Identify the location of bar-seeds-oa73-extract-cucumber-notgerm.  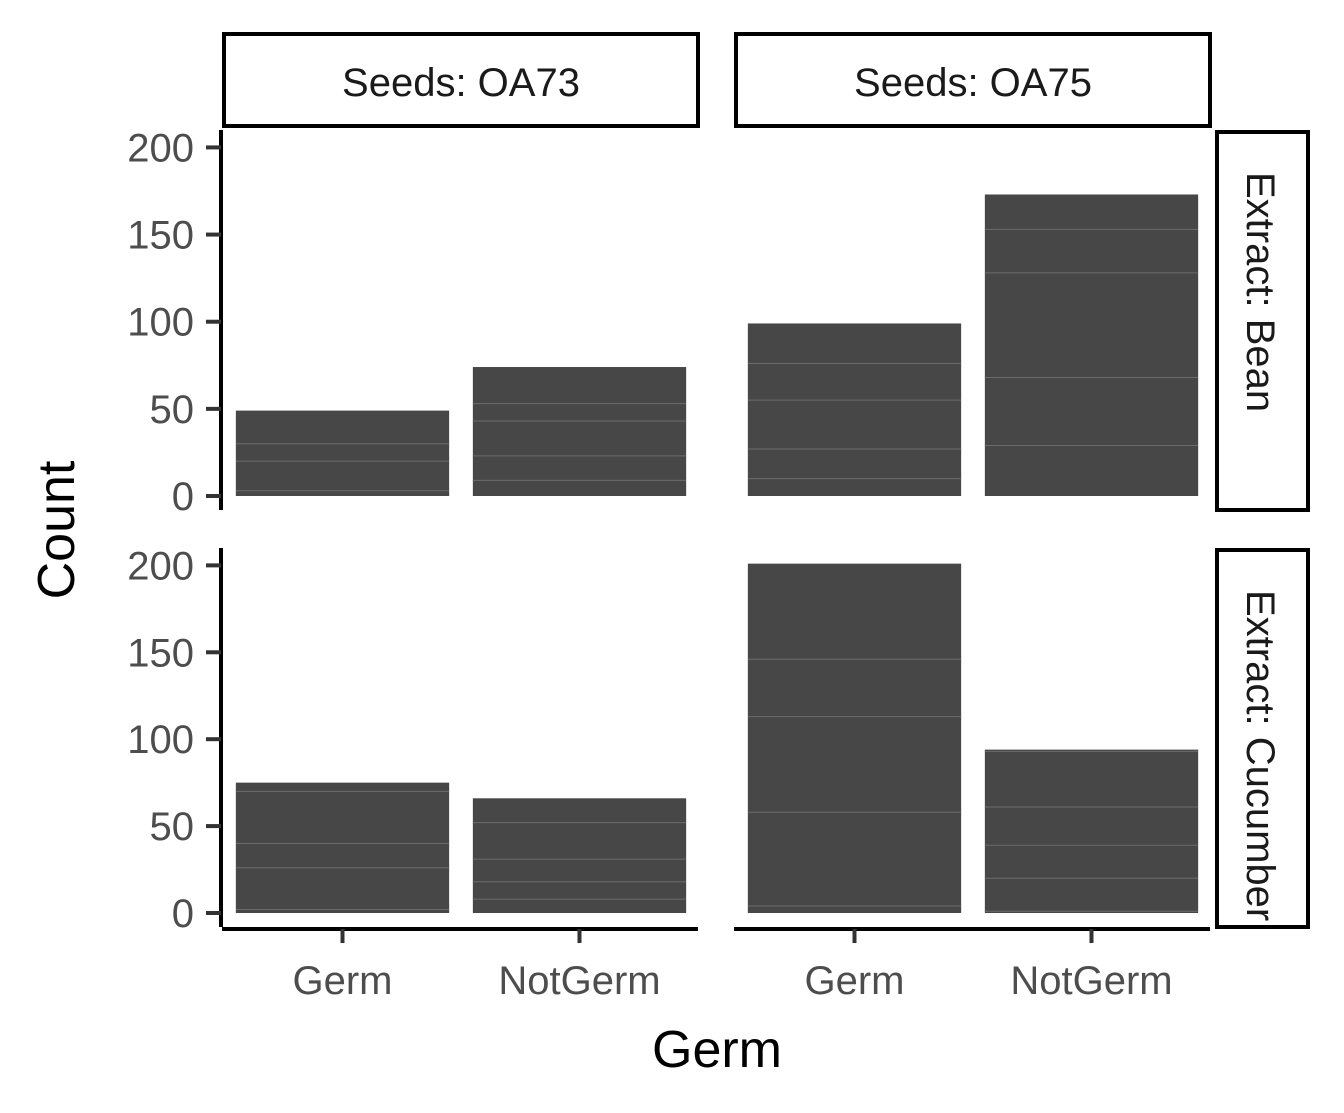
(579, 855).